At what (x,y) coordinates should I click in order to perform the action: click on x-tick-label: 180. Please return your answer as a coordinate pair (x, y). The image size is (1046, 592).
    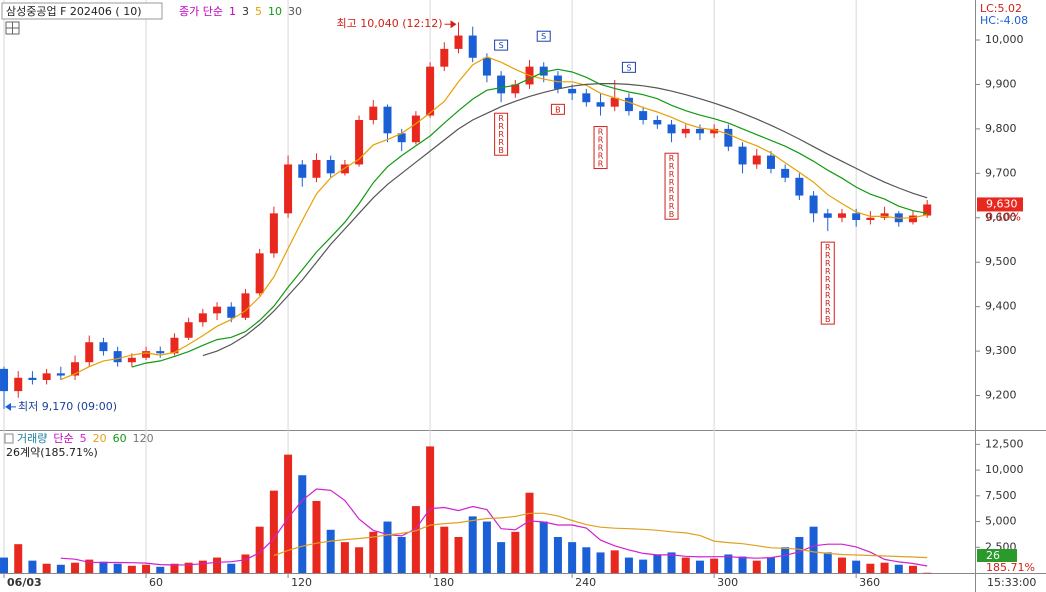
    Looking at the image, I should click on (443, 582).